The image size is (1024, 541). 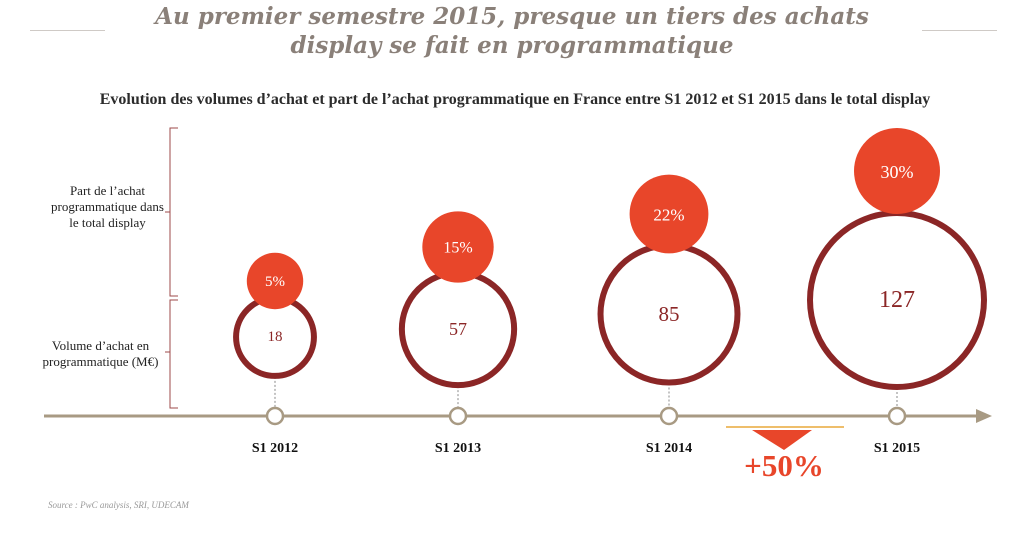 I want to click on volume-label: 18, so click(x=275, y=337).